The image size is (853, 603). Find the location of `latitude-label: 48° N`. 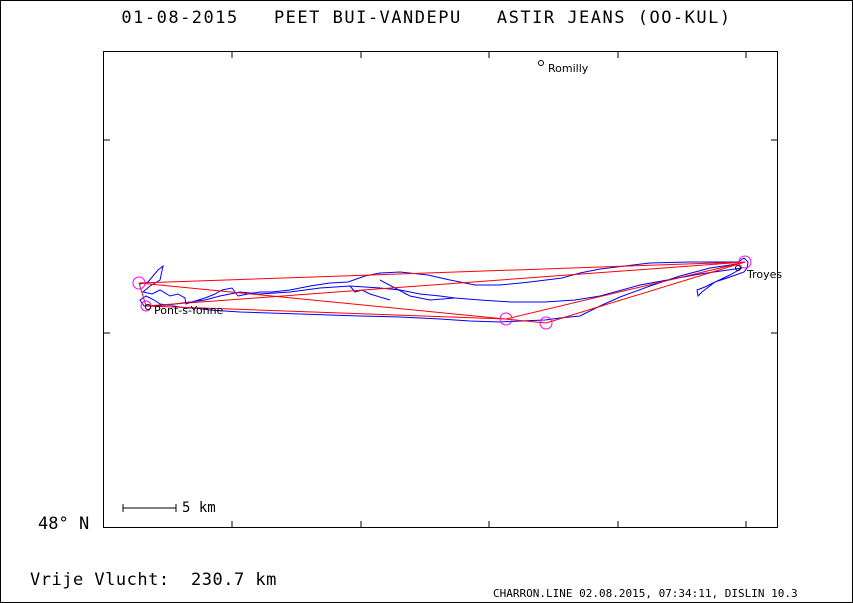

latitude-label: 48° N is located at coordinates (64, 524).